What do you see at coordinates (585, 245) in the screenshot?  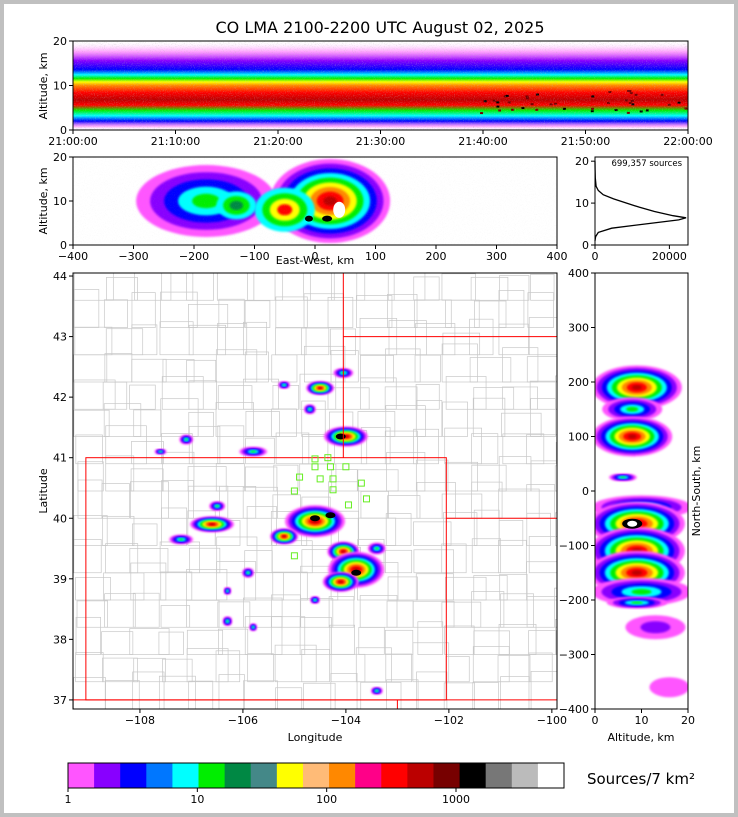 I see `histogram-ytick-label: 0` at bounding box center [585, 245].